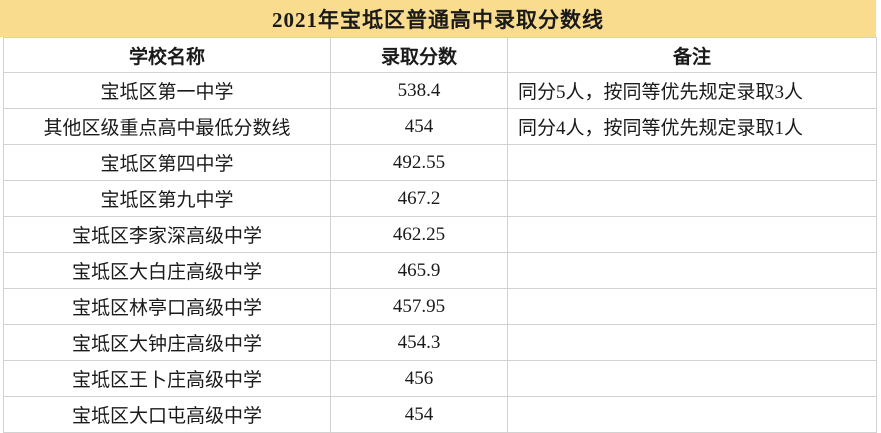 This screenshot has width=881, height=433. Describe the element at coordinates (419, 306) in the screenshot. I see `score-cell: 457.95` at that location.